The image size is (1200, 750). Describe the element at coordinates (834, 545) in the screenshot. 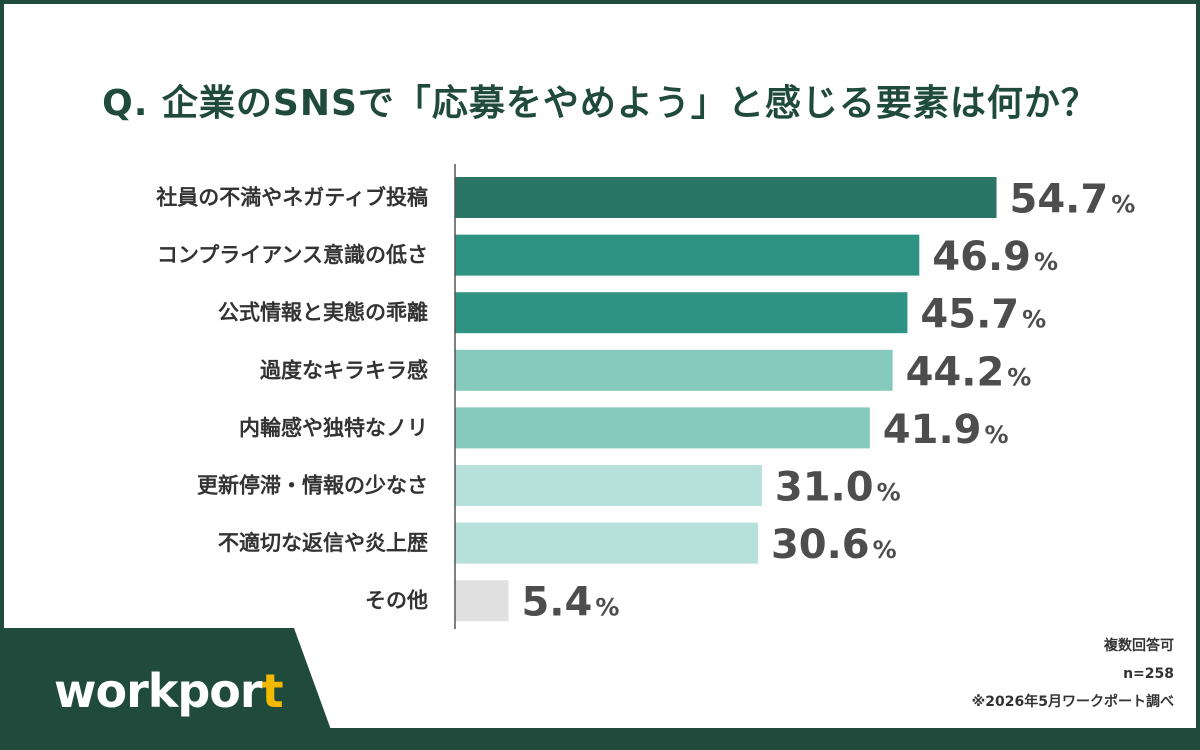

I see `value-label: 30.6%` at that location.